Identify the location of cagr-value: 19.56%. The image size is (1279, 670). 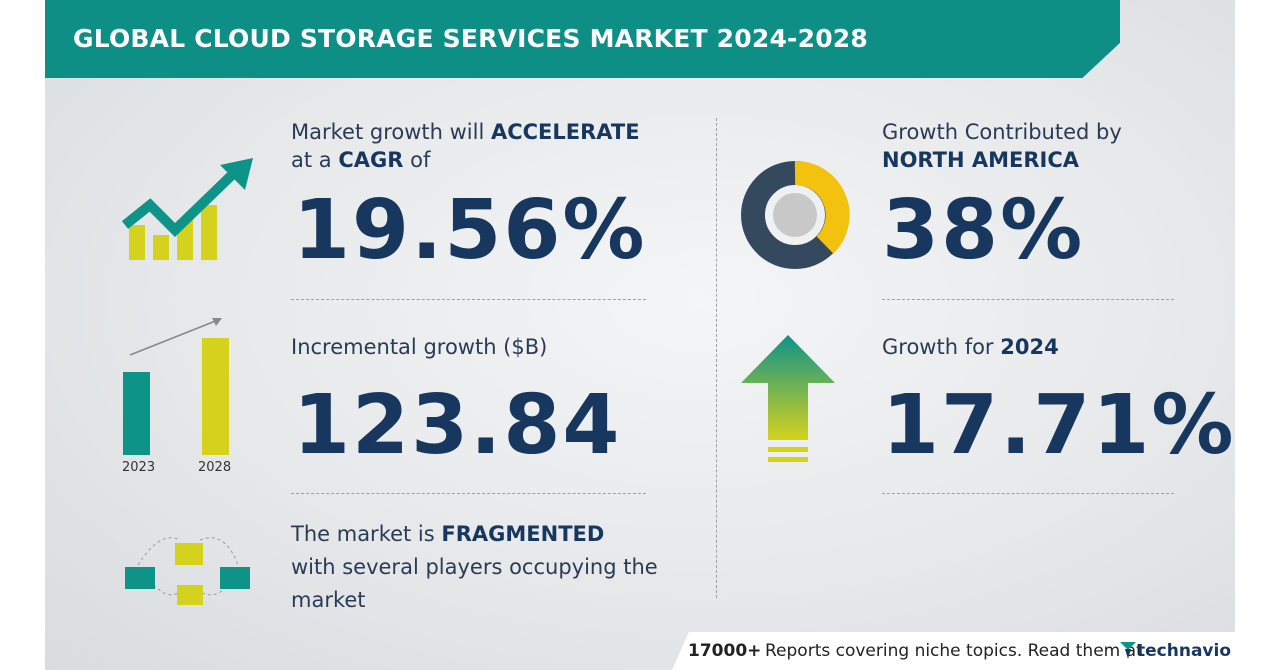
(470, 230).